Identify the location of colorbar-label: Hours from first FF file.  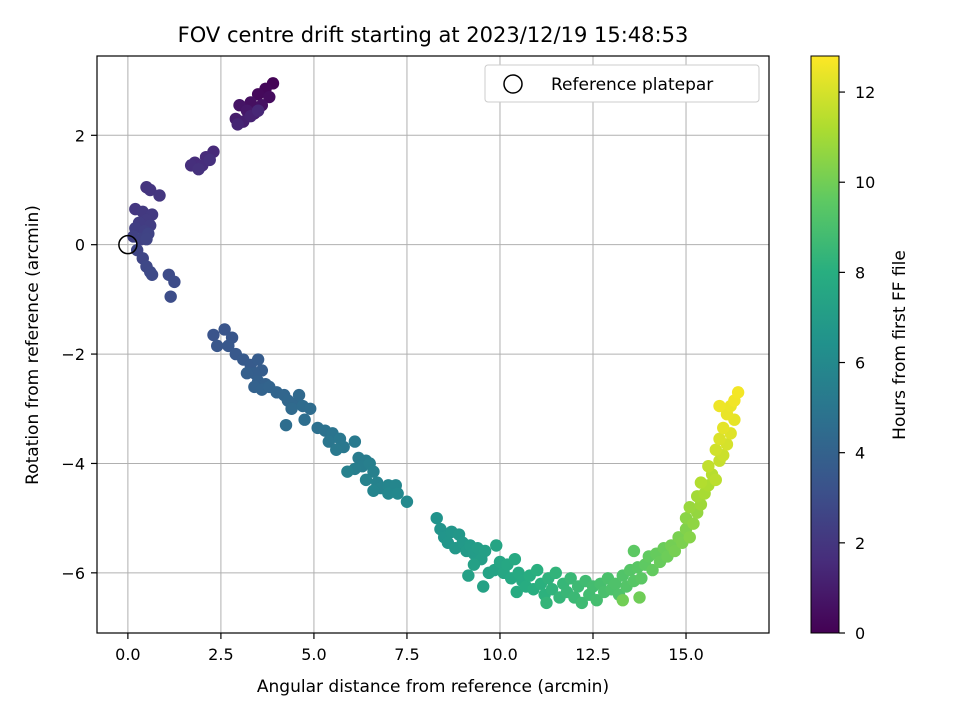
(900, 345).